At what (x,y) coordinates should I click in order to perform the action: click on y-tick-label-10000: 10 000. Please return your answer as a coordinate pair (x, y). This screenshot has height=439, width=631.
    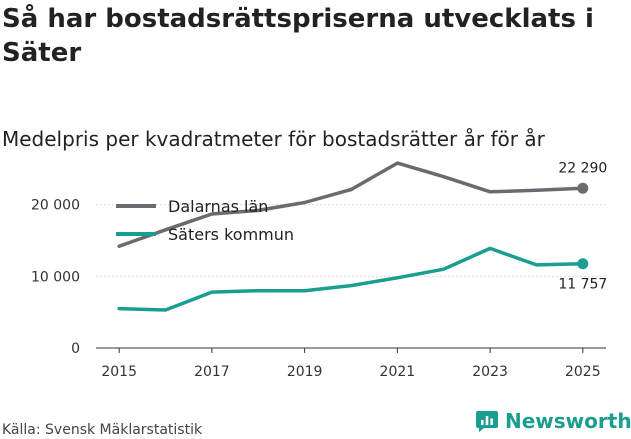
    Looking at the image, I should click on (55, 277).